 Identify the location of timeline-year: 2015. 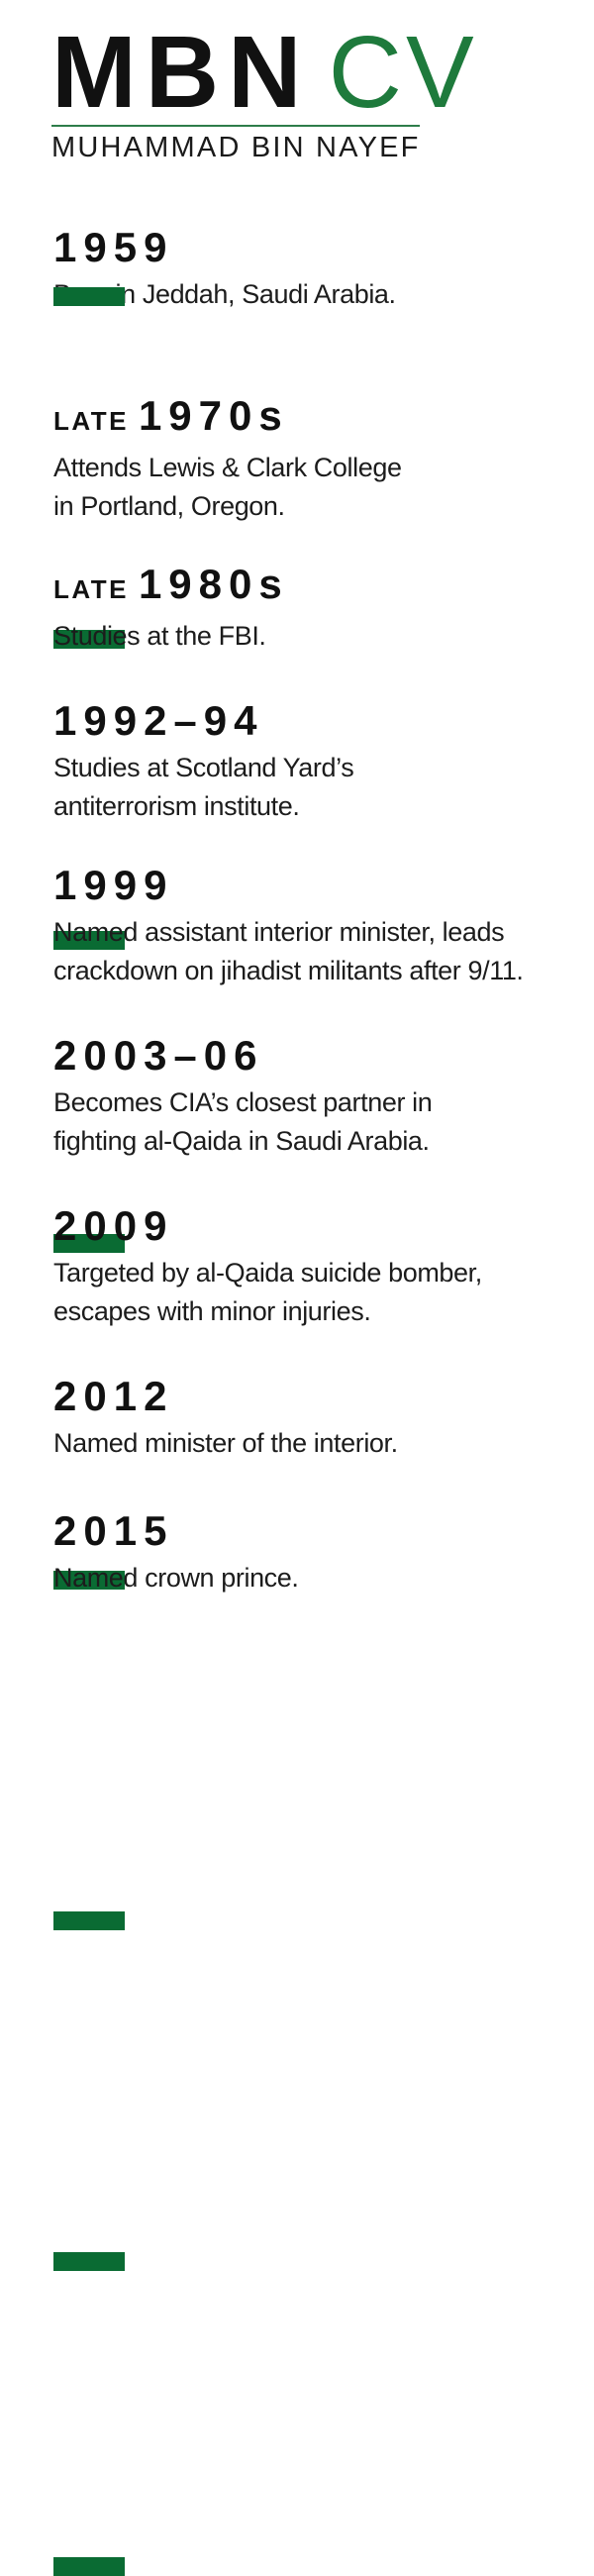
(323, 1531).